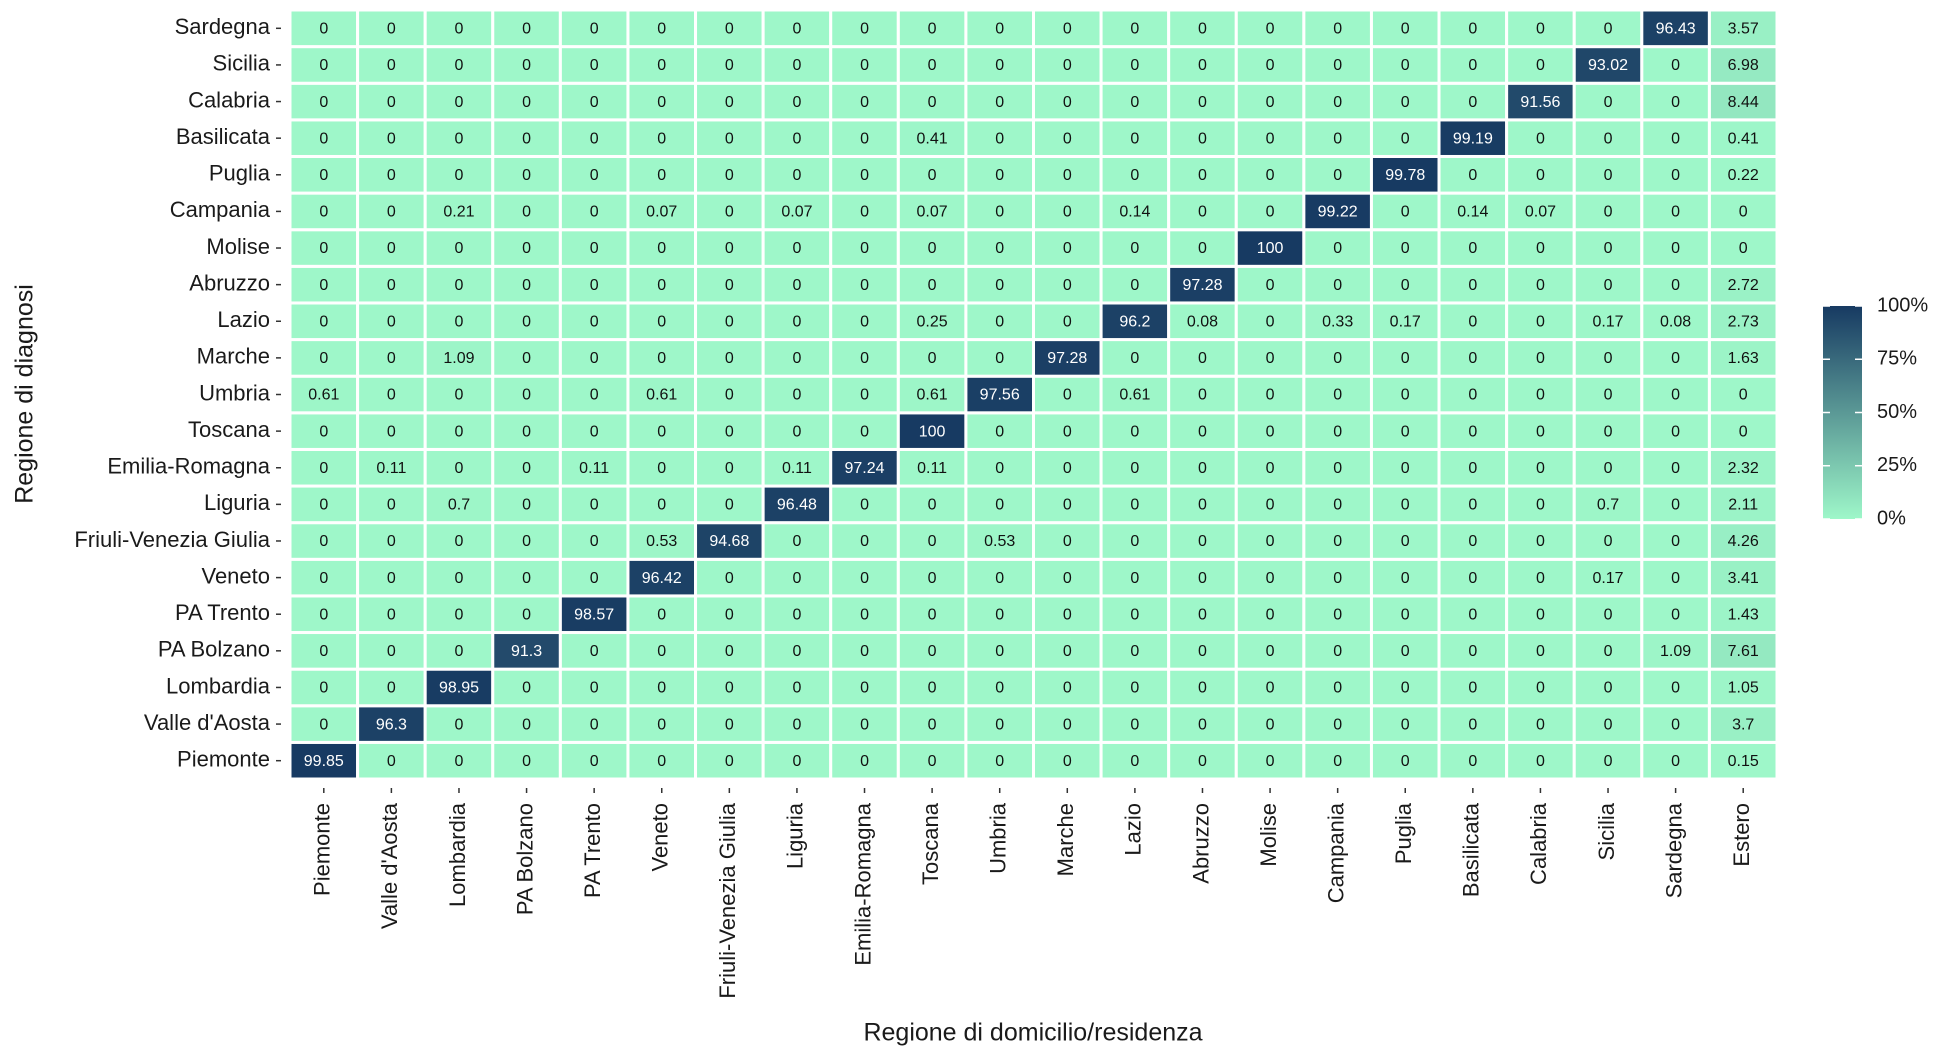  What do you see at coordinates (459, 505) in the screenshot?
I see `cell-label: 0.7` at bounding box center [459, 505].